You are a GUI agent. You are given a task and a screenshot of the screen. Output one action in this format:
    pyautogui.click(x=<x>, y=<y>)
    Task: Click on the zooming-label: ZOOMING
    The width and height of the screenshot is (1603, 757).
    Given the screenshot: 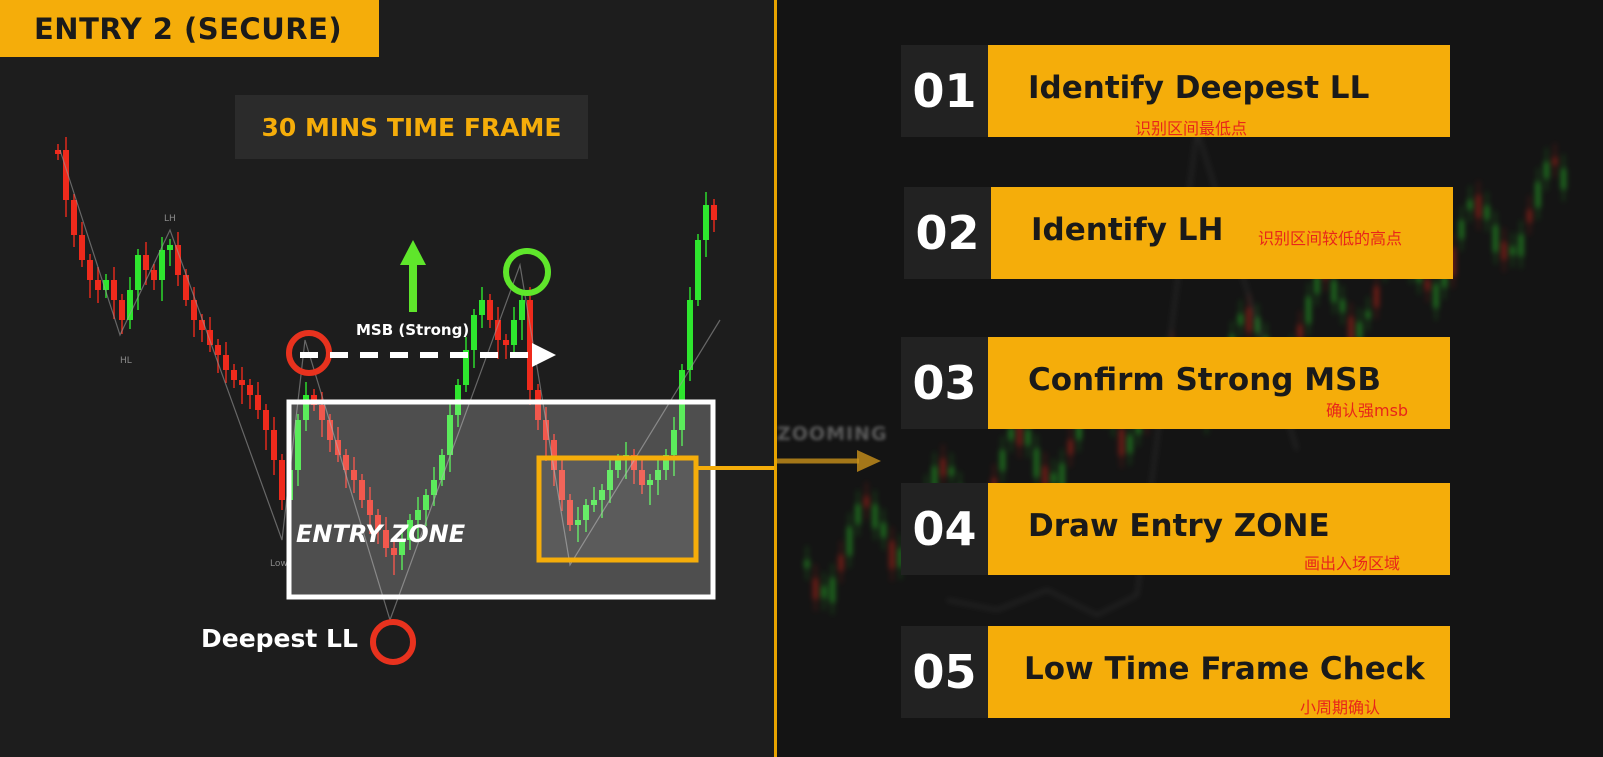 What is the action you would take?
    pyautogui.click(x=832, y=434)
    